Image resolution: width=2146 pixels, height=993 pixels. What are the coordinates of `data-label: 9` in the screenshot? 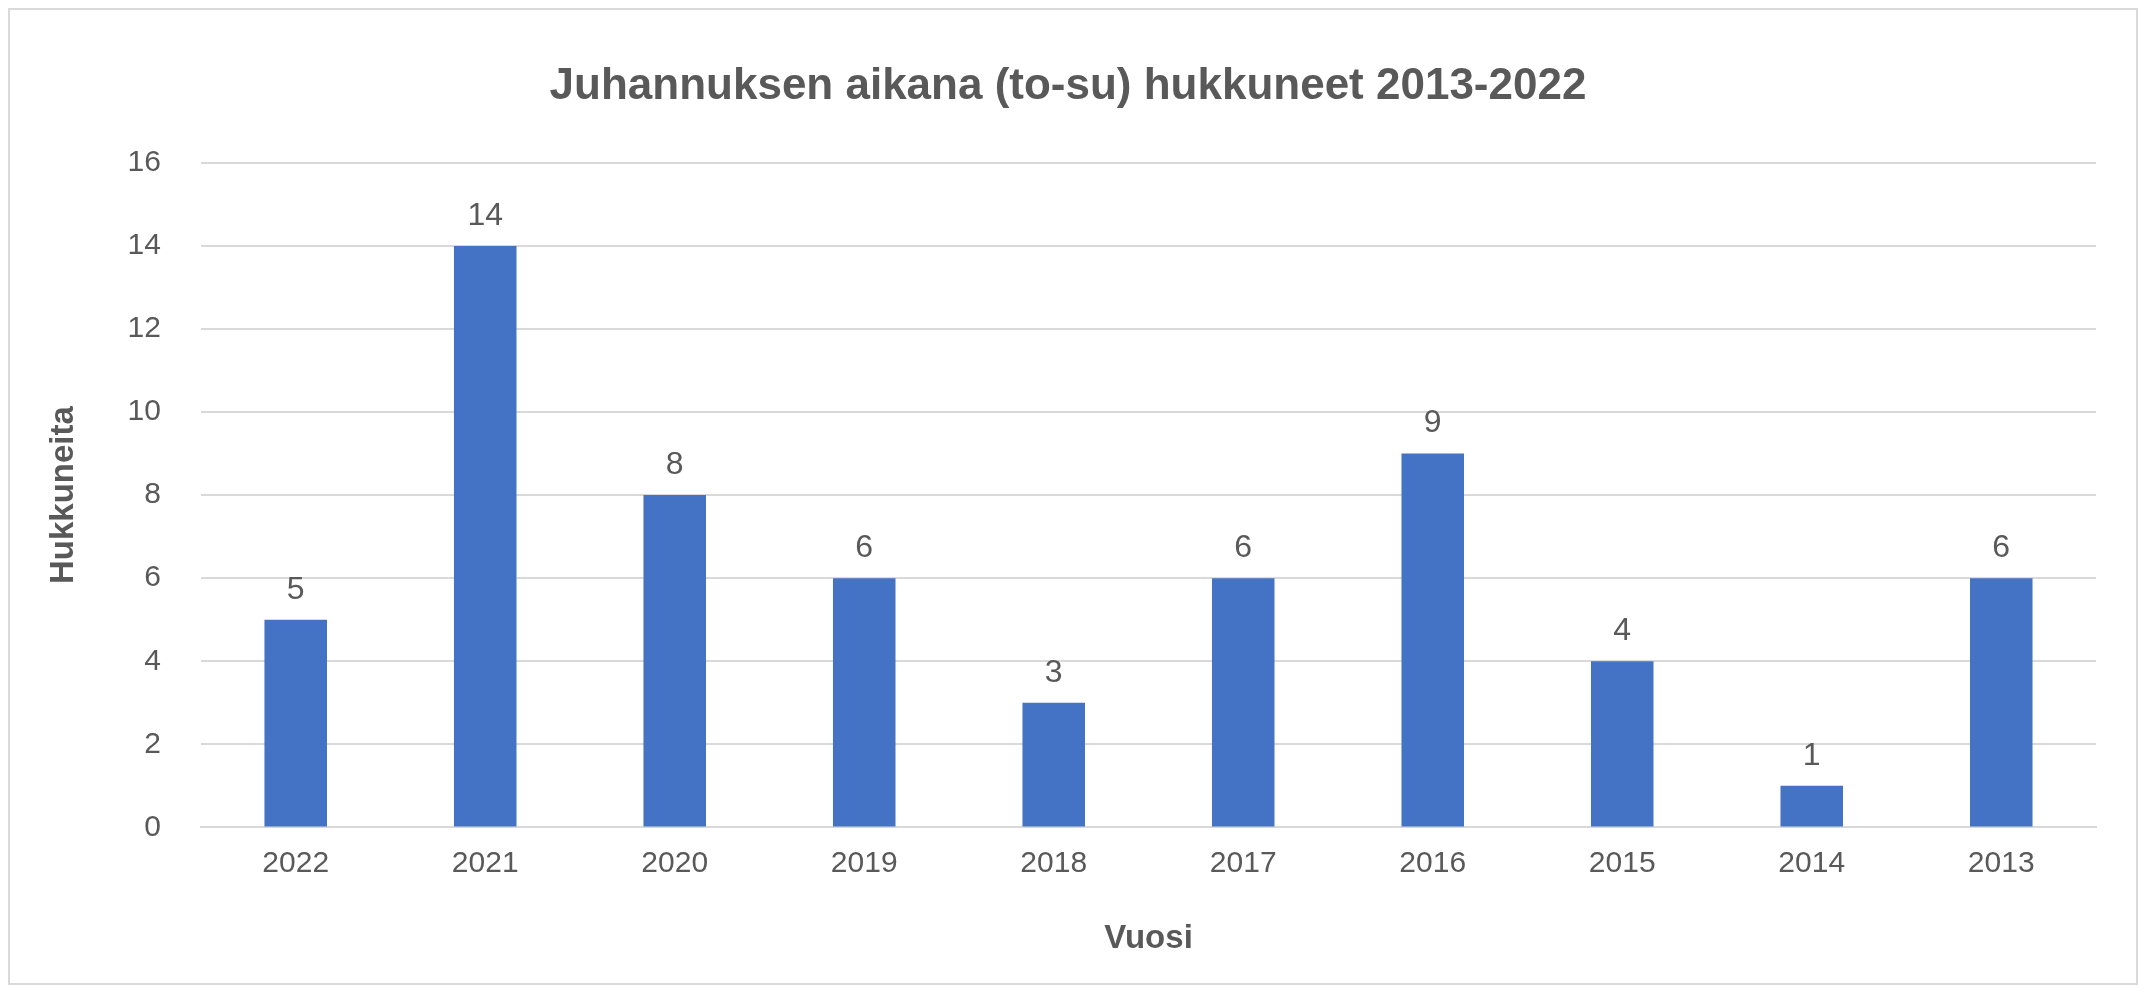 It's located at (1432, 421).